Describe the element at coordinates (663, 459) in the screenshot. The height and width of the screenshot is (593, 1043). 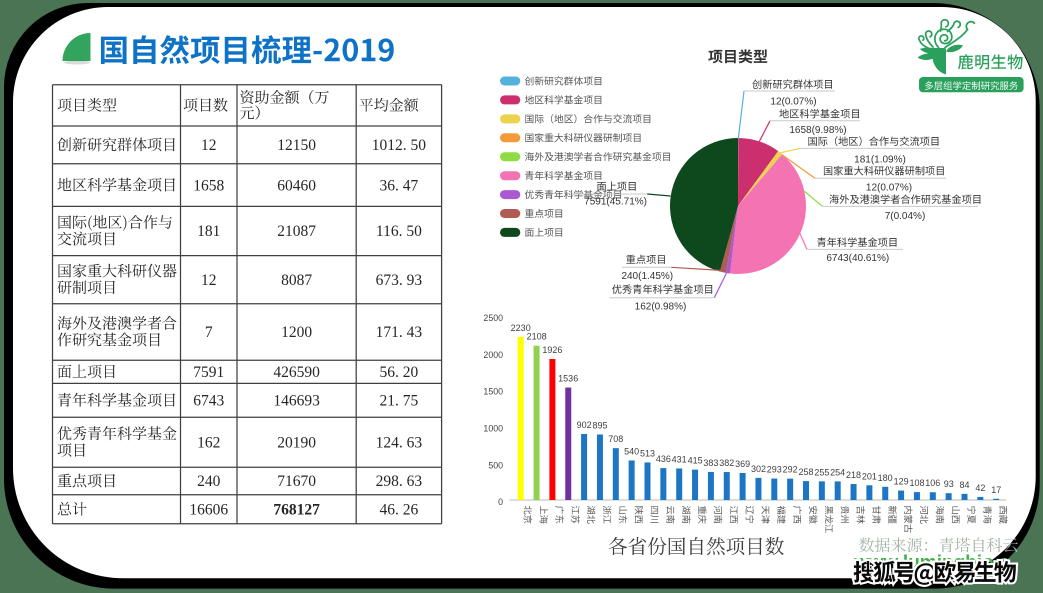
I see `svg-text: 436` at that location.